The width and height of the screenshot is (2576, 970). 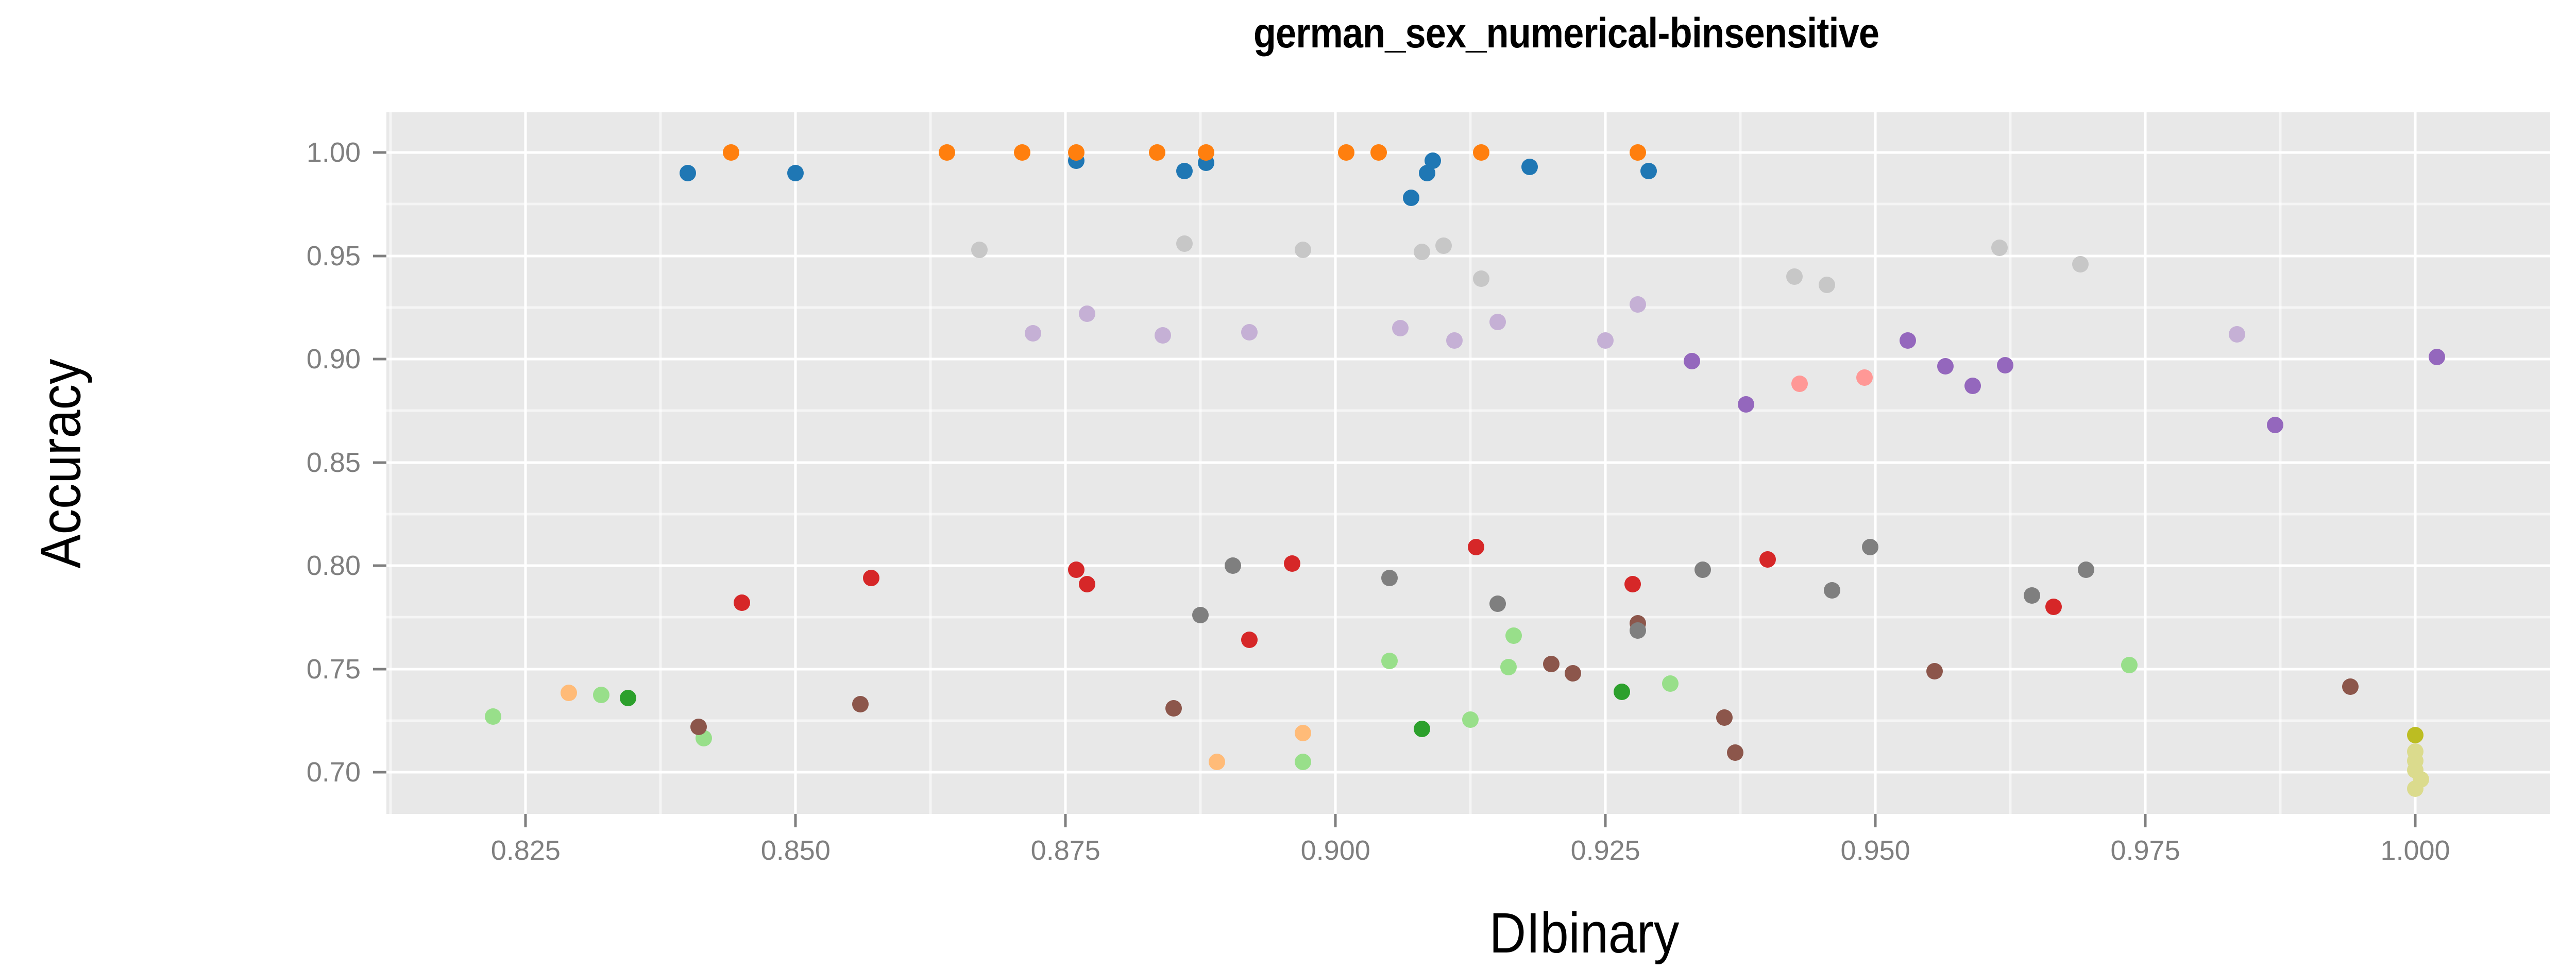 What do you see at coordinates (2145, 850) in the screenshot?
I see `x-tick-label: 0.975` at bounding box center [2145, 850].